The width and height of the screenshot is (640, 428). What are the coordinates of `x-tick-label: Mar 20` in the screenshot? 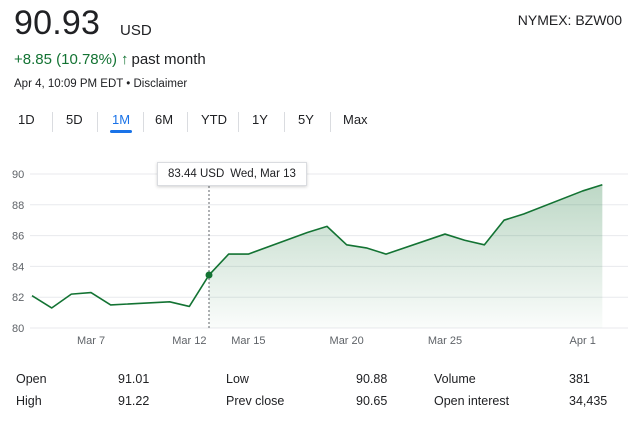 It's located at (347, 341).